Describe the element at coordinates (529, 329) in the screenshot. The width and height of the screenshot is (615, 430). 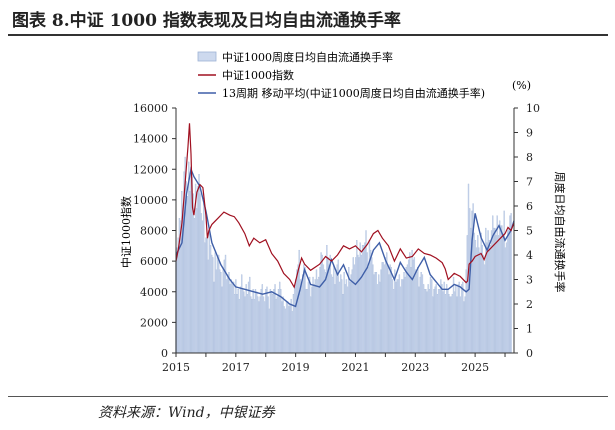
I see `right-tick-label: 1` at that location.